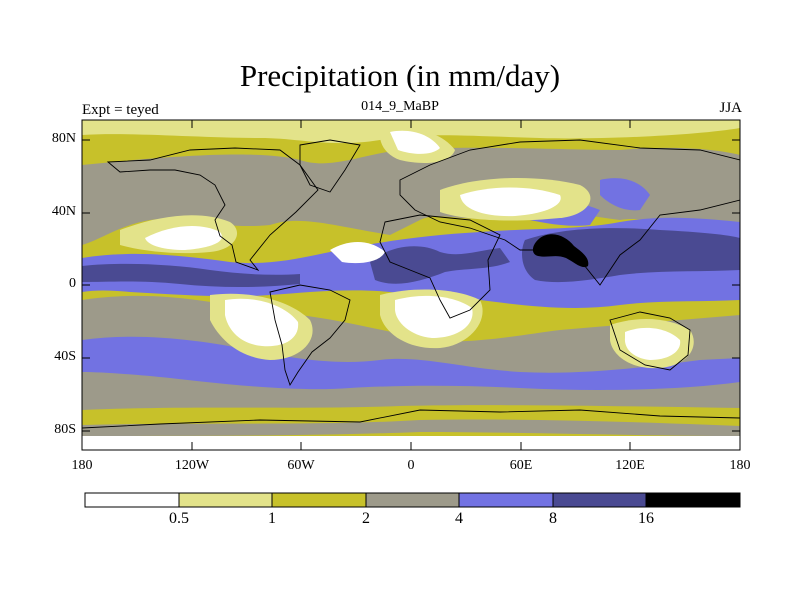  Describe the element at coordinates (63, 211) in the screenshot. I see `y-label-40n: 40N` at that location.